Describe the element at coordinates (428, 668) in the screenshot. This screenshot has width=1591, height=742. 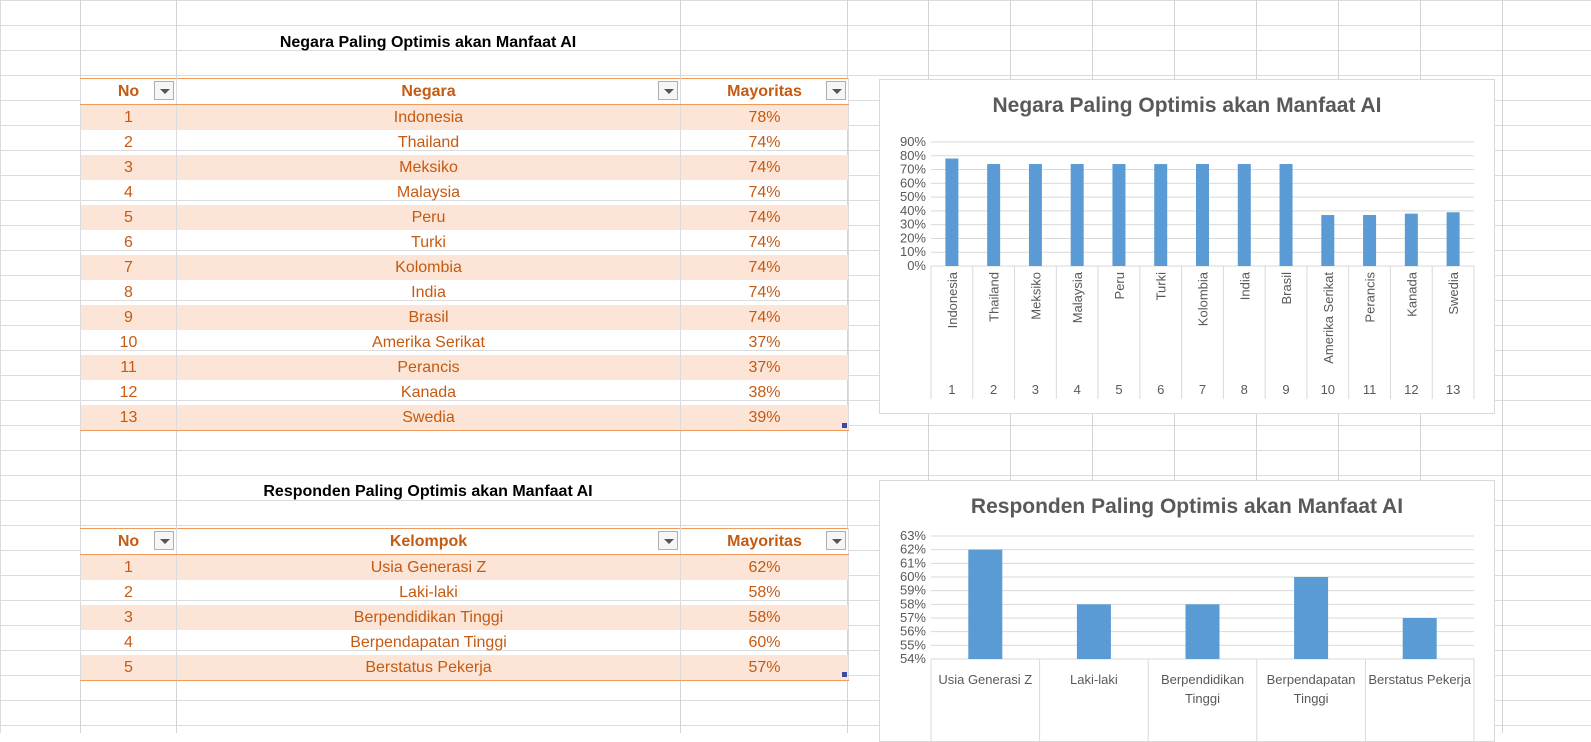
I see `cell-name: Berstatus Pekerja` at that location.